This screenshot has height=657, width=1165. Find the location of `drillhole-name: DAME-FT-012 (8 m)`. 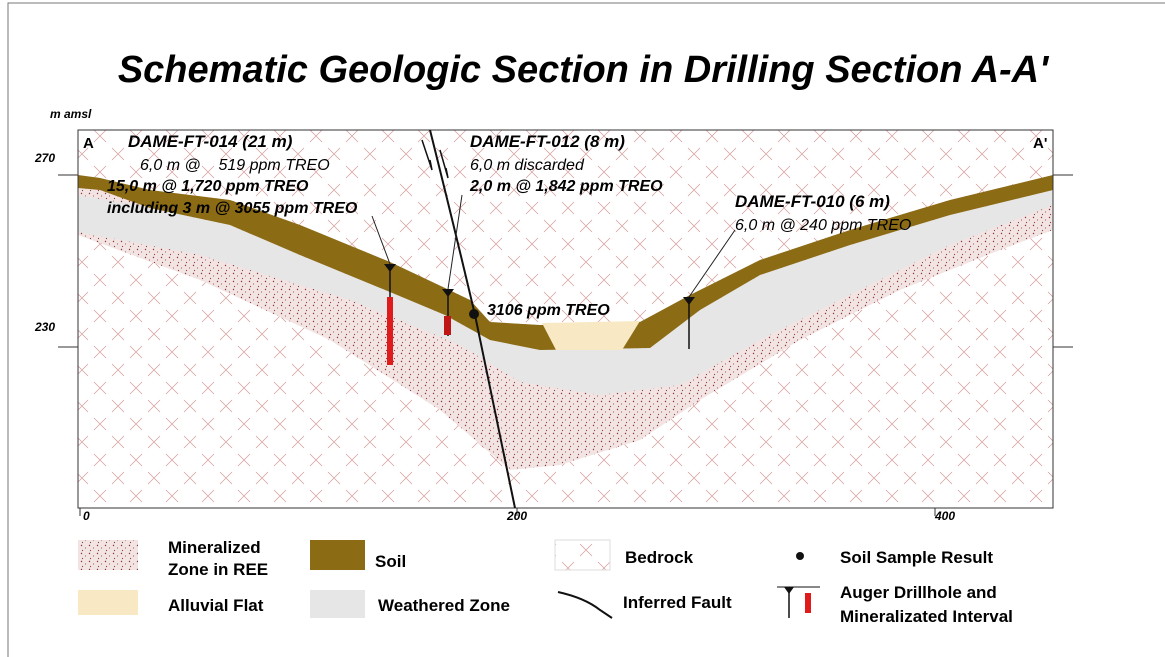

drillhole-name: DAME-FT-012 (8 m) is located at coordinates (547, 141).